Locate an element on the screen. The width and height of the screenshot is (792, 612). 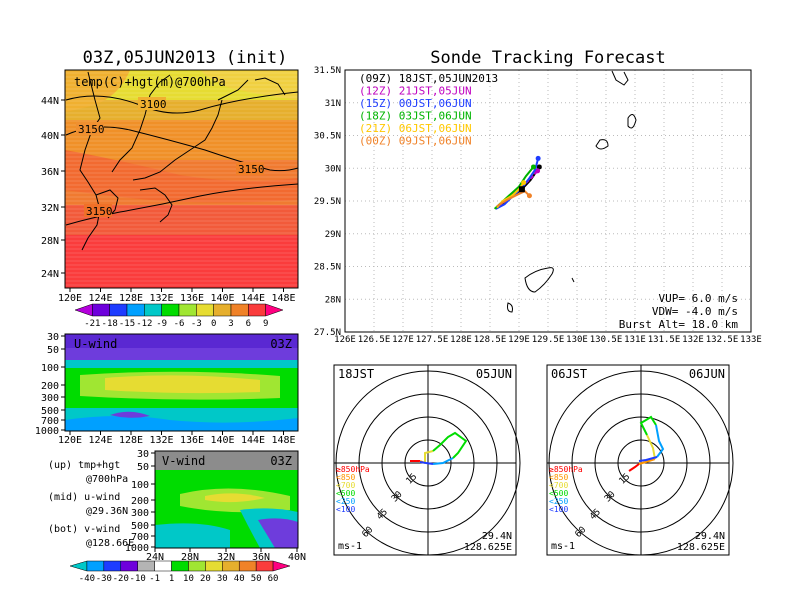
y-tick-label: 27.5N is located at coordinates (327, 333).